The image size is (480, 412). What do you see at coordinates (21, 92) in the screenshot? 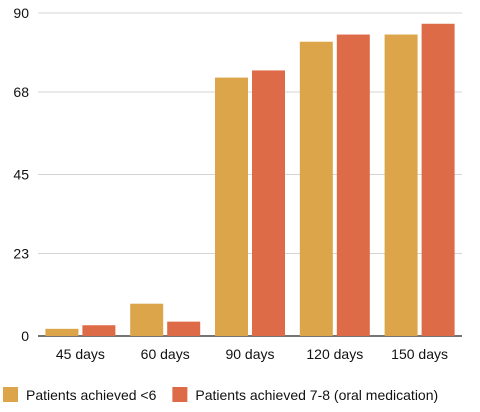
I see `y-tick-label: 68` at bounding box center [21, 92].